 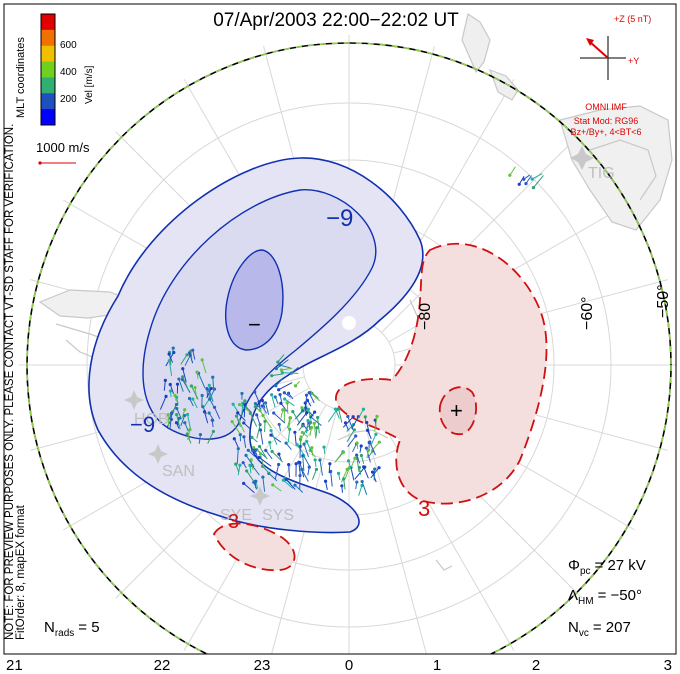 I want to click on svg-text:Nvc= 207: Nvc = 207, so click(x=599, y=629).